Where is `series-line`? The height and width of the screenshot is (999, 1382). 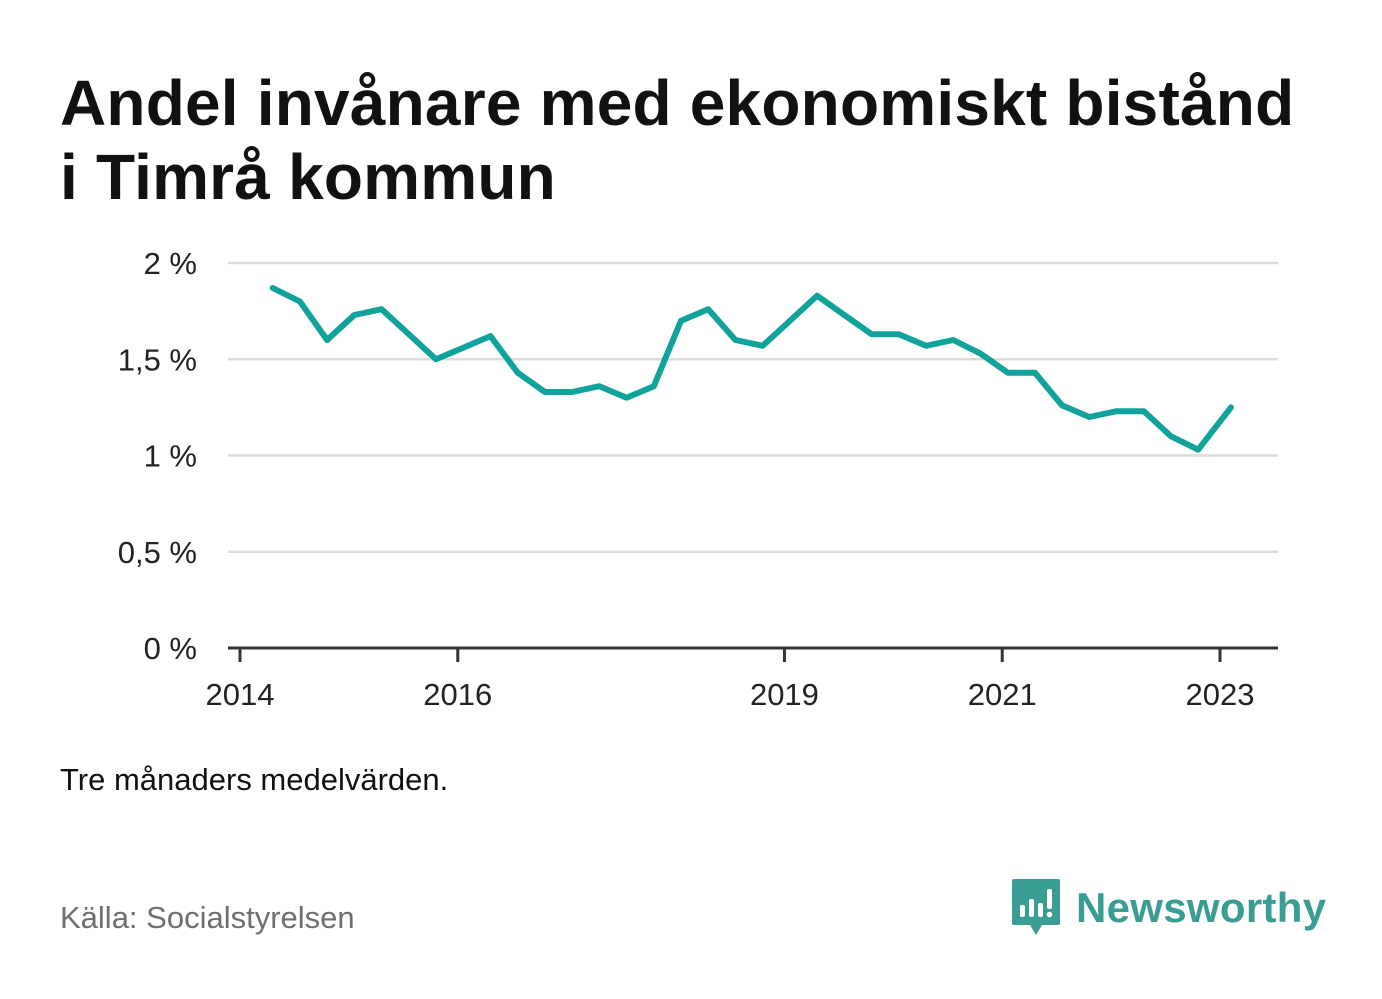
series-line is located at coordinates (751, 369).